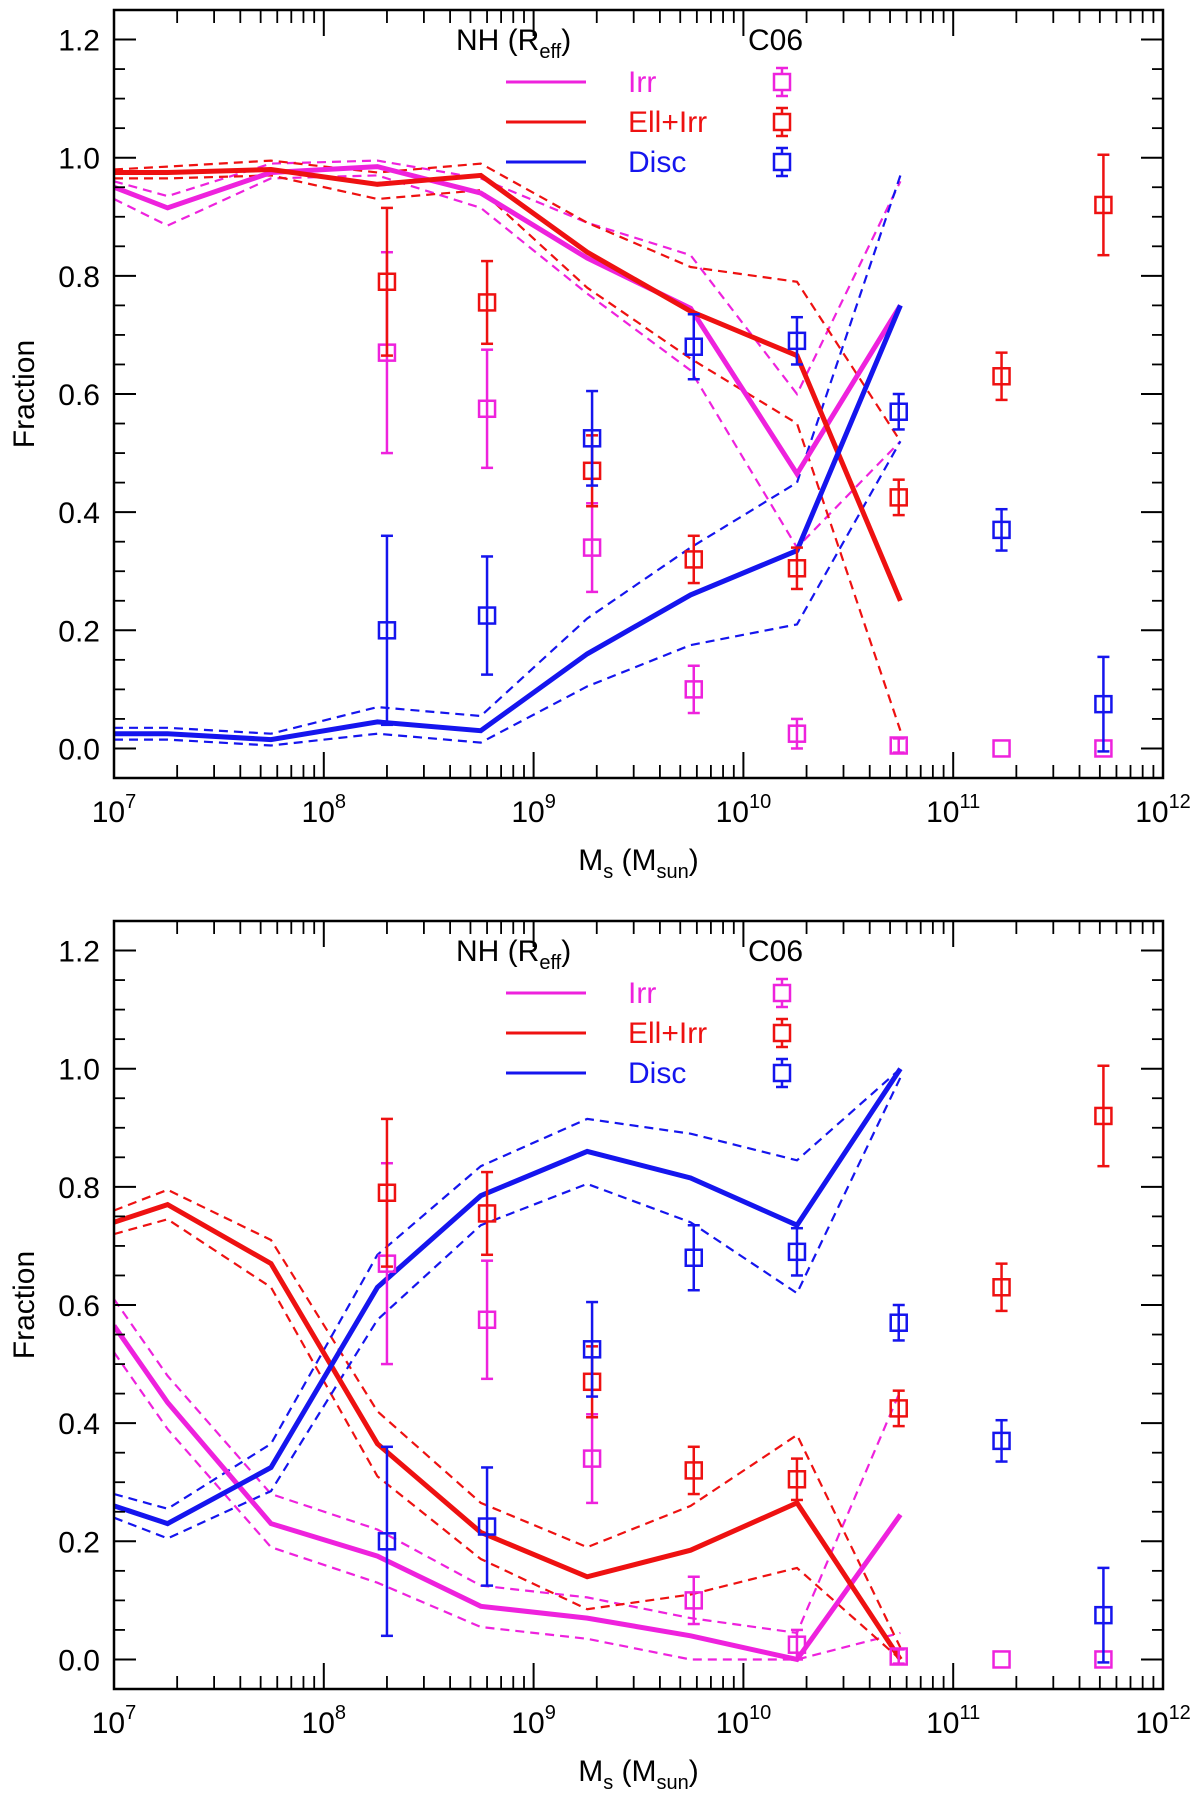 The height and width of the screenshot is (1798, 1200). I want to click on y-axis-label: Fraction, so click(24, 1305).